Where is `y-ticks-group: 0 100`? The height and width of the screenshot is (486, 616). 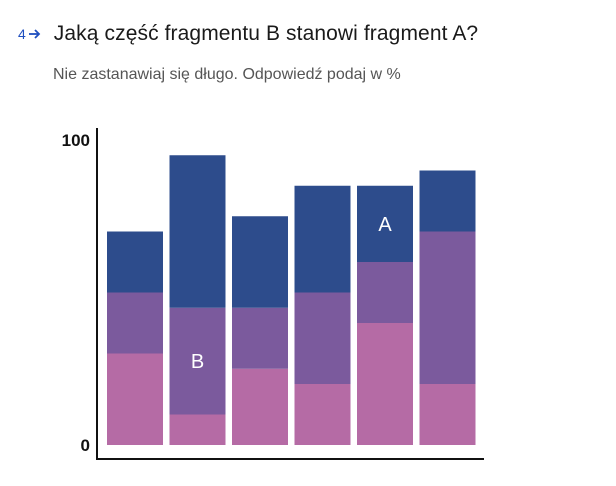
y-ticks-group: 0 100 is located at coordinates (76, 293).